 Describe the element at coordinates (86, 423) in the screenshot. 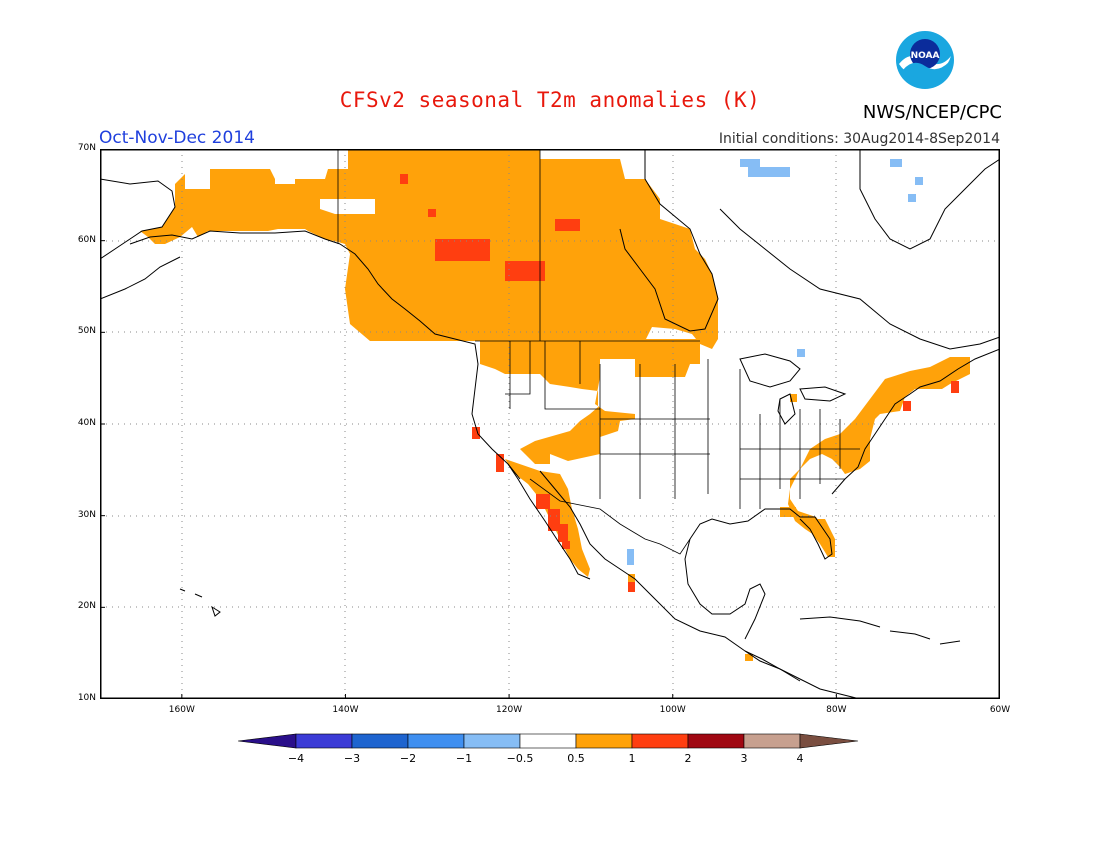

I see `latitude-label: 40N` at that location.